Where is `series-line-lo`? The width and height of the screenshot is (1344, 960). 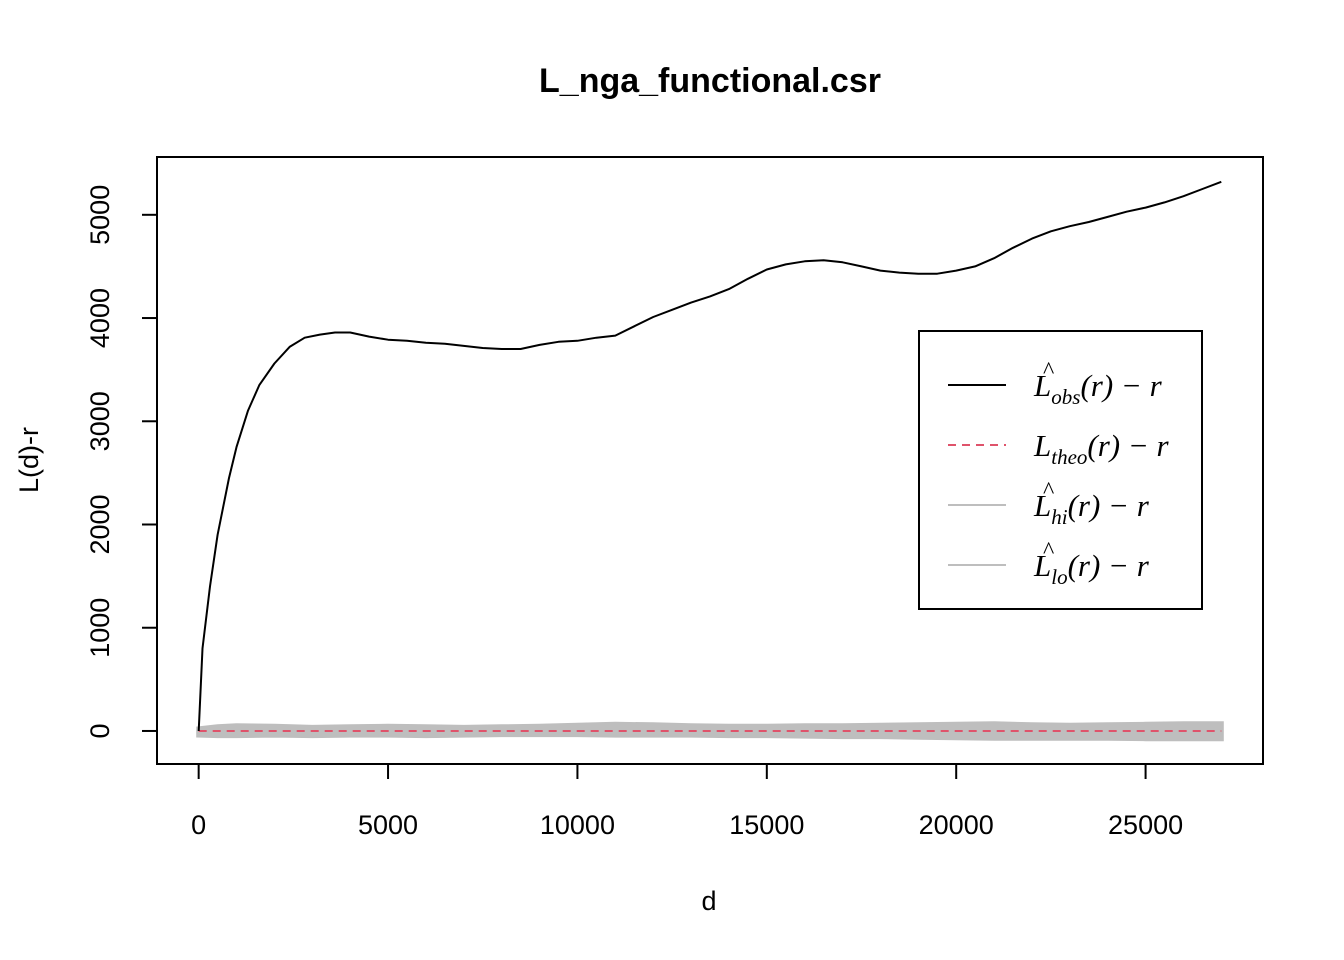 series-line-lo is located at coordinates (710, 736).